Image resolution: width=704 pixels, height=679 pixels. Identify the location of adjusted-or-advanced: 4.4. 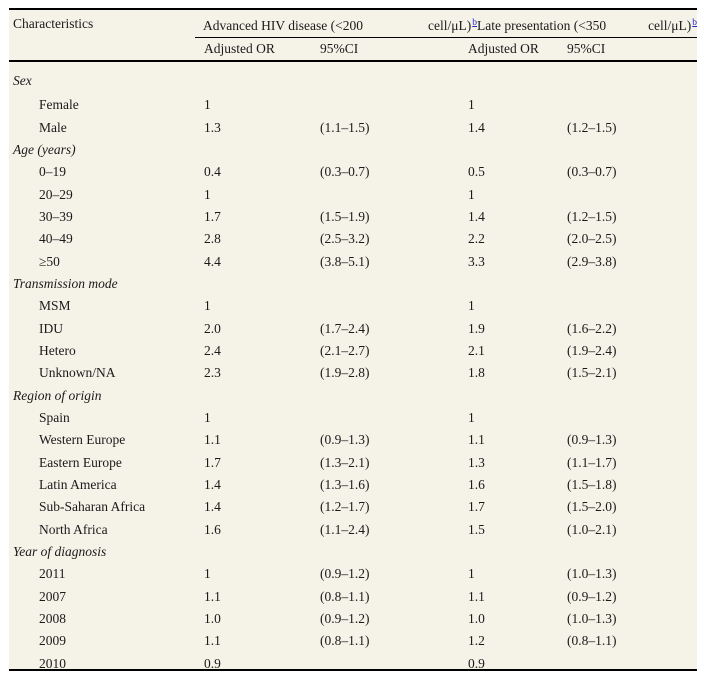
(212, 261).